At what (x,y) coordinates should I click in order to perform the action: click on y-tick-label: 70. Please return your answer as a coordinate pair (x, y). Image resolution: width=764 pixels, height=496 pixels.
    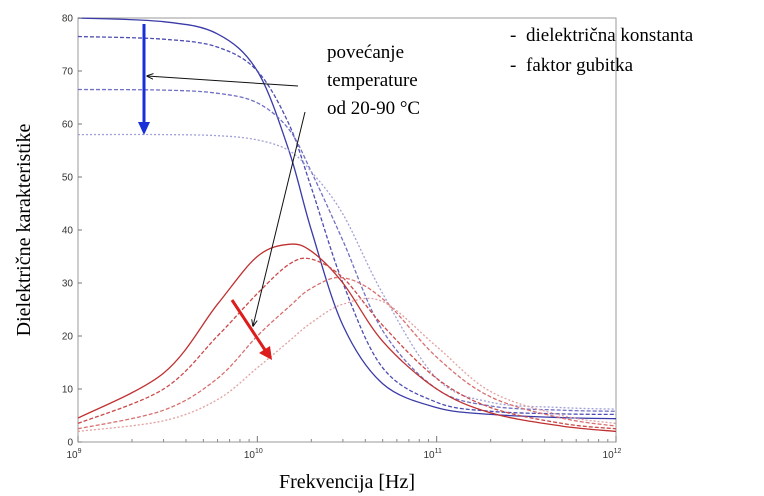
    Looking at the image, I should click on (68, 72).